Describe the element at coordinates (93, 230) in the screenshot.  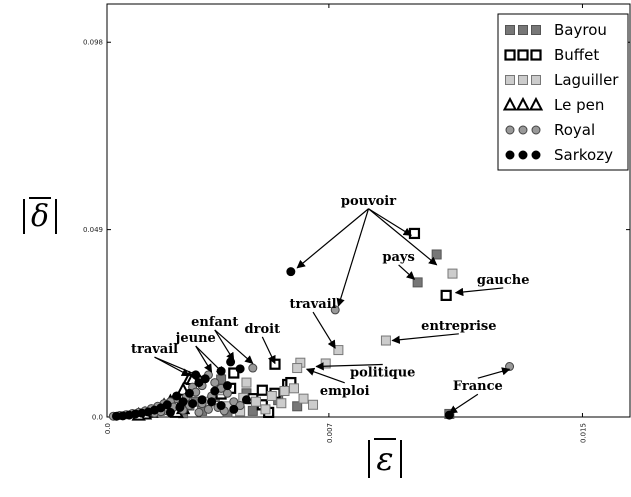
I see `y-tick-label: 0.049` at that location.